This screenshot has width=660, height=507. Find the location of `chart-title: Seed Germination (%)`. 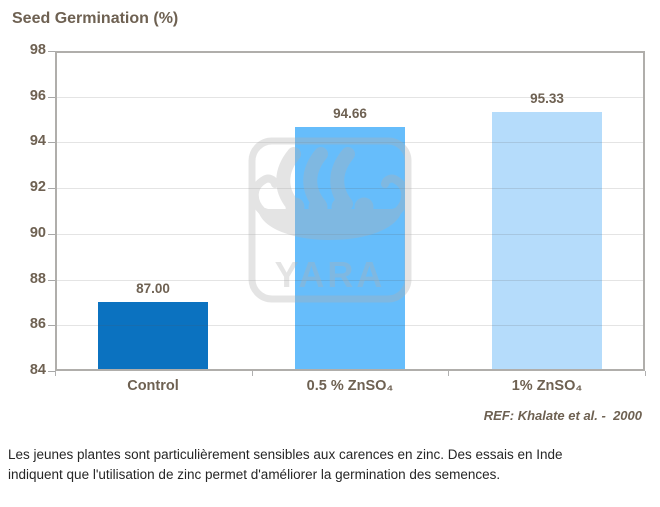

chart-title: Seed Germination (%) is located at coordinates (95, 18).